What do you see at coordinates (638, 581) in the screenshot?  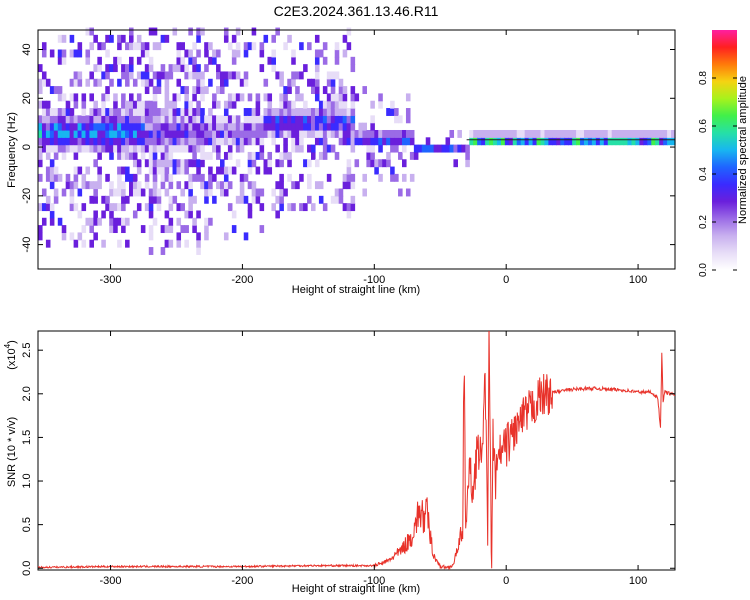 I see `snr-x-tick-label: 100` at bounding box center [638, 581].